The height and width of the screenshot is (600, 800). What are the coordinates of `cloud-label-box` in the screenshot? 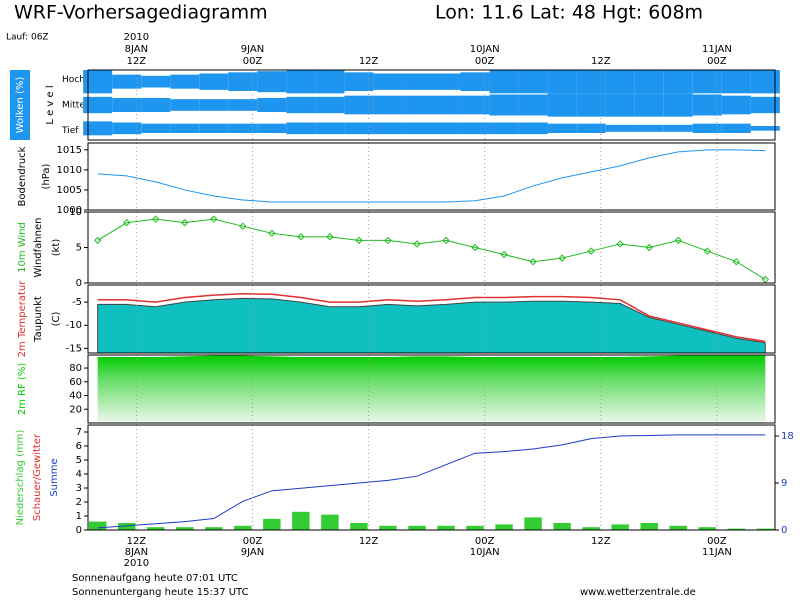 It's located at (20, 105).